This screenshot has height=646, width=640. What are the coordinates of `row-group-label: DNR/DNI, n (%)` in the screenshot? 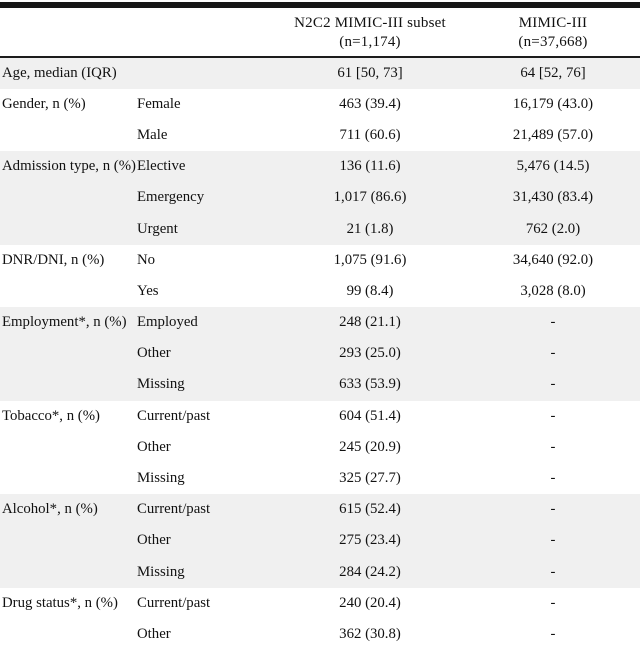 It's located at (53, 259).